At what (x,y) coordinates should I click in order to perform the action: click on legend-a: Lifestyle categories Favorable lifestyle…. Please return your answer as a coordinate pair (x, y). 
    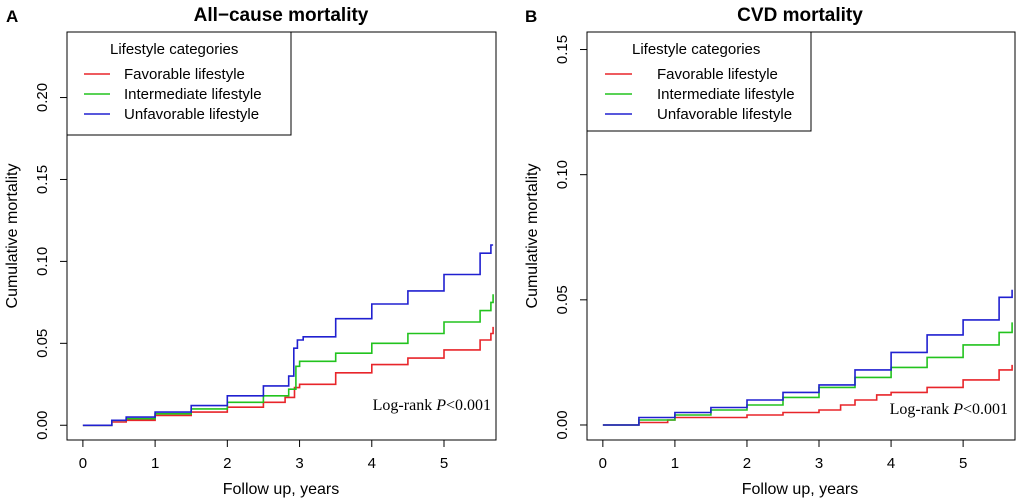
    Looking at the image, I should click on (179, 83).